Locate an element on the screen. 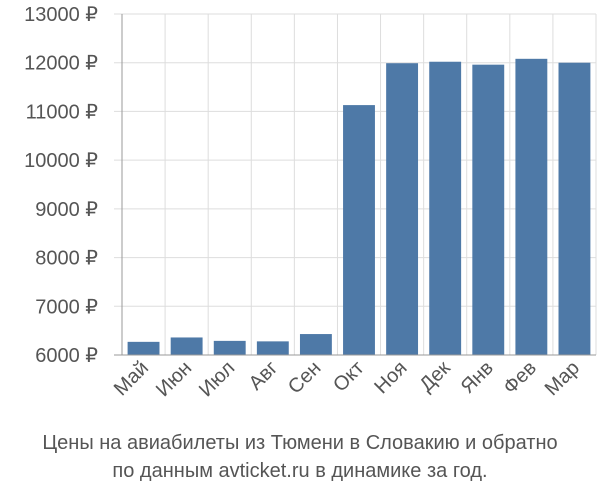  x-tick-label: Окт is located at coordinates (348, 376).